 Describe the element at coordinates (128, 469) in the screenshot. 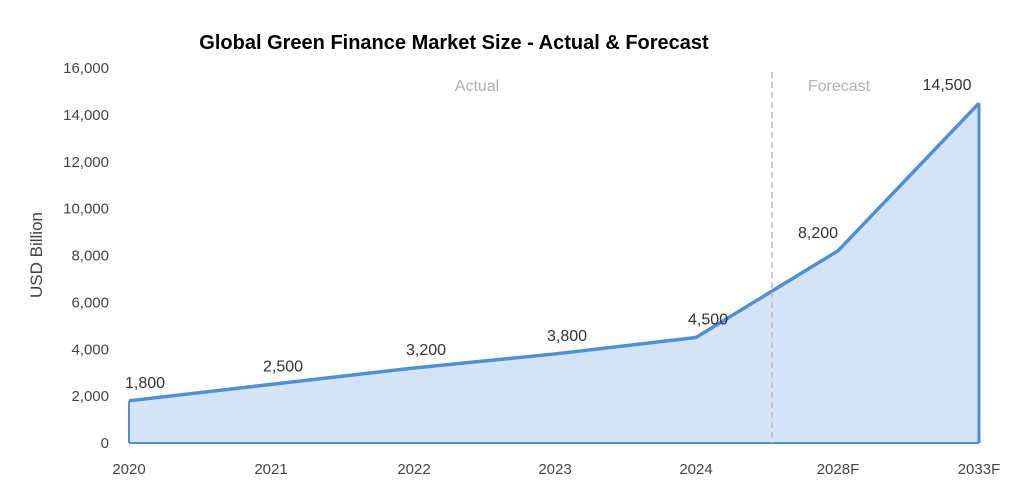

I see `x-tick-label: 2020` at that location.